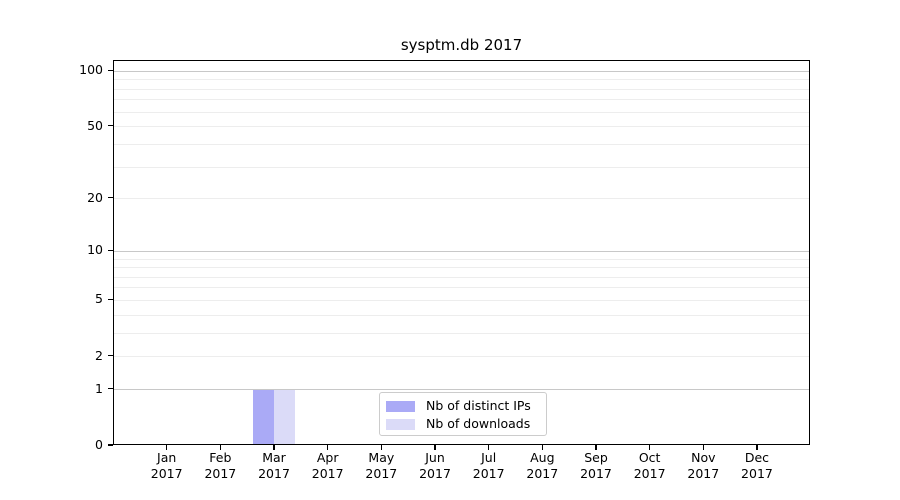 The height and width of the screenshot is (500, 900). I want to click on x-tick-month: May, so click(381, 457).